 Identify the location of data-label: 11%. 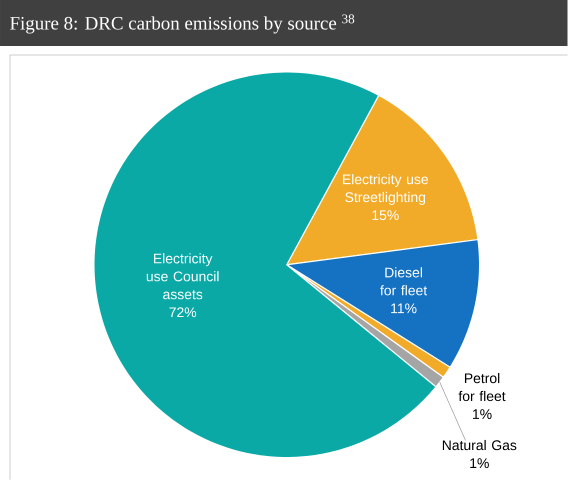
(403, 308).